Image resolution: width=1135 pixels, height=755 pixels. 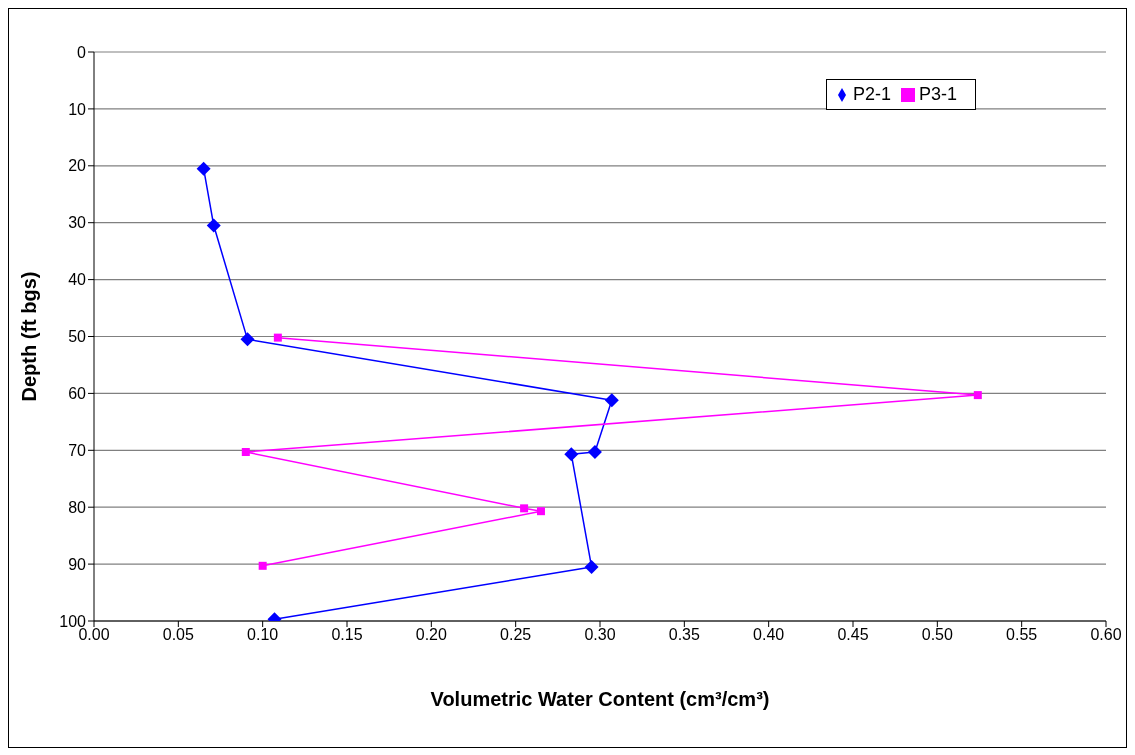 I want to click on x-tick-label: 0.00, so click(x=94, y=635).